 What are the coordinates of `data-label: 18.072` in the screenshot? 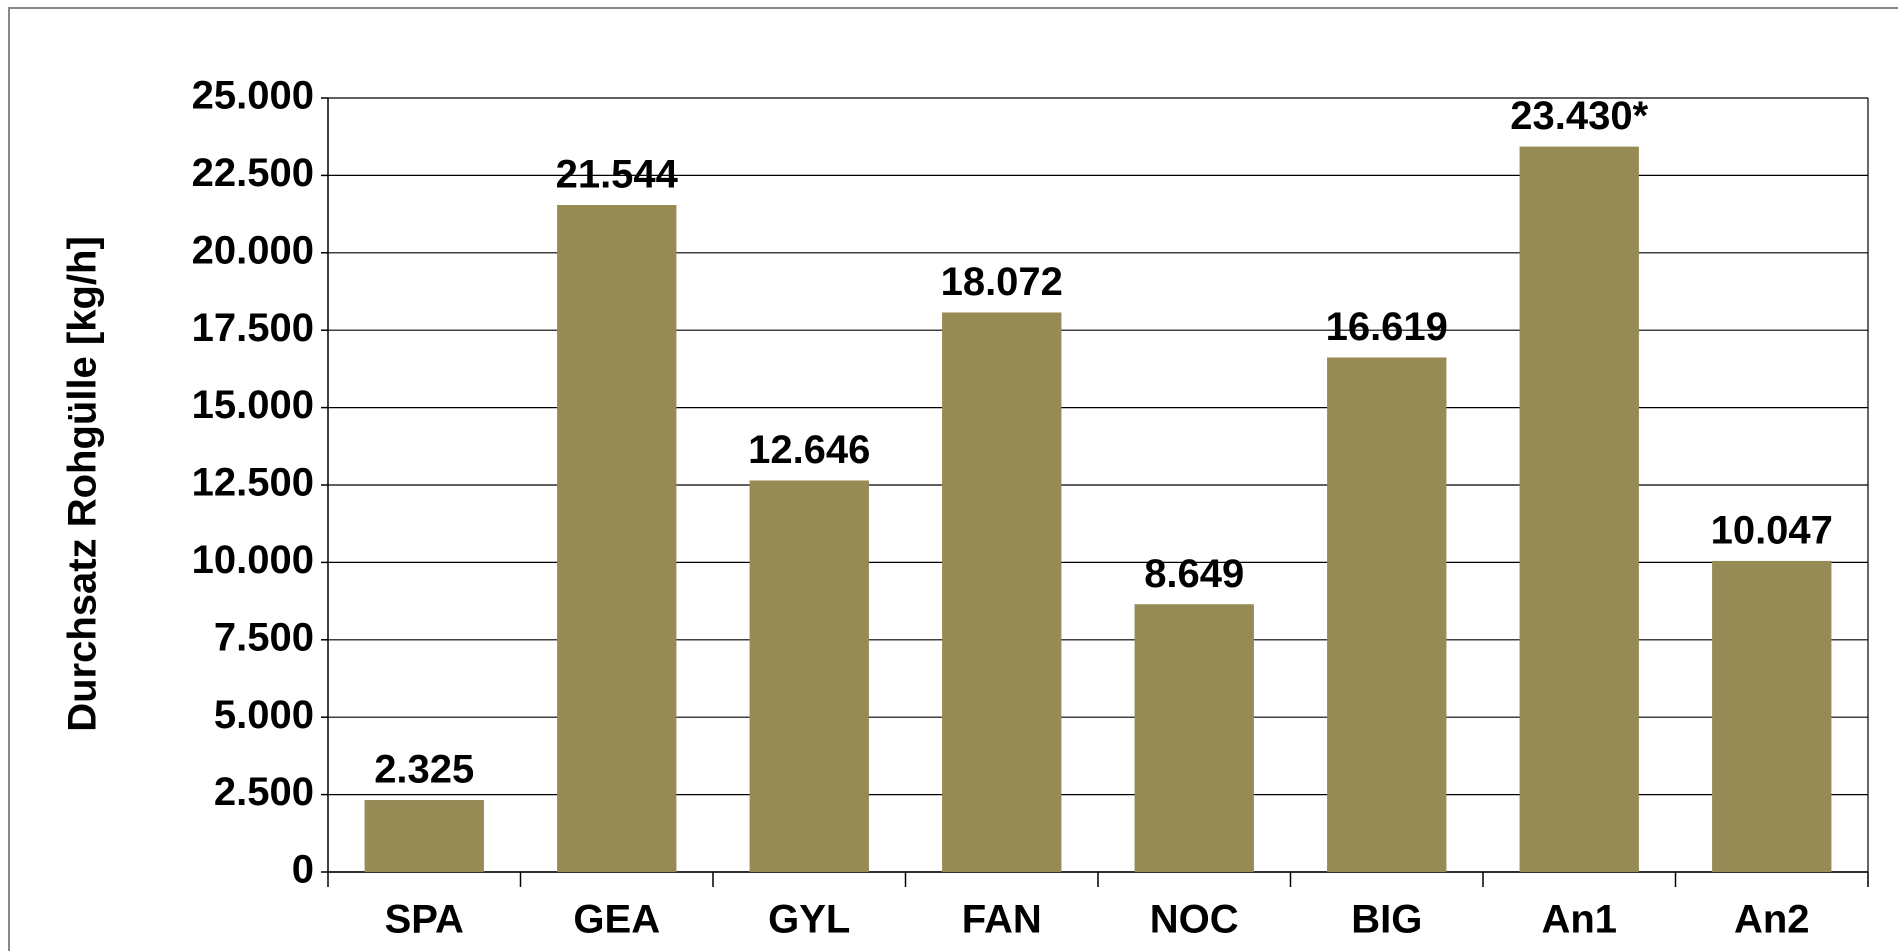 It's located at (1002, 282).